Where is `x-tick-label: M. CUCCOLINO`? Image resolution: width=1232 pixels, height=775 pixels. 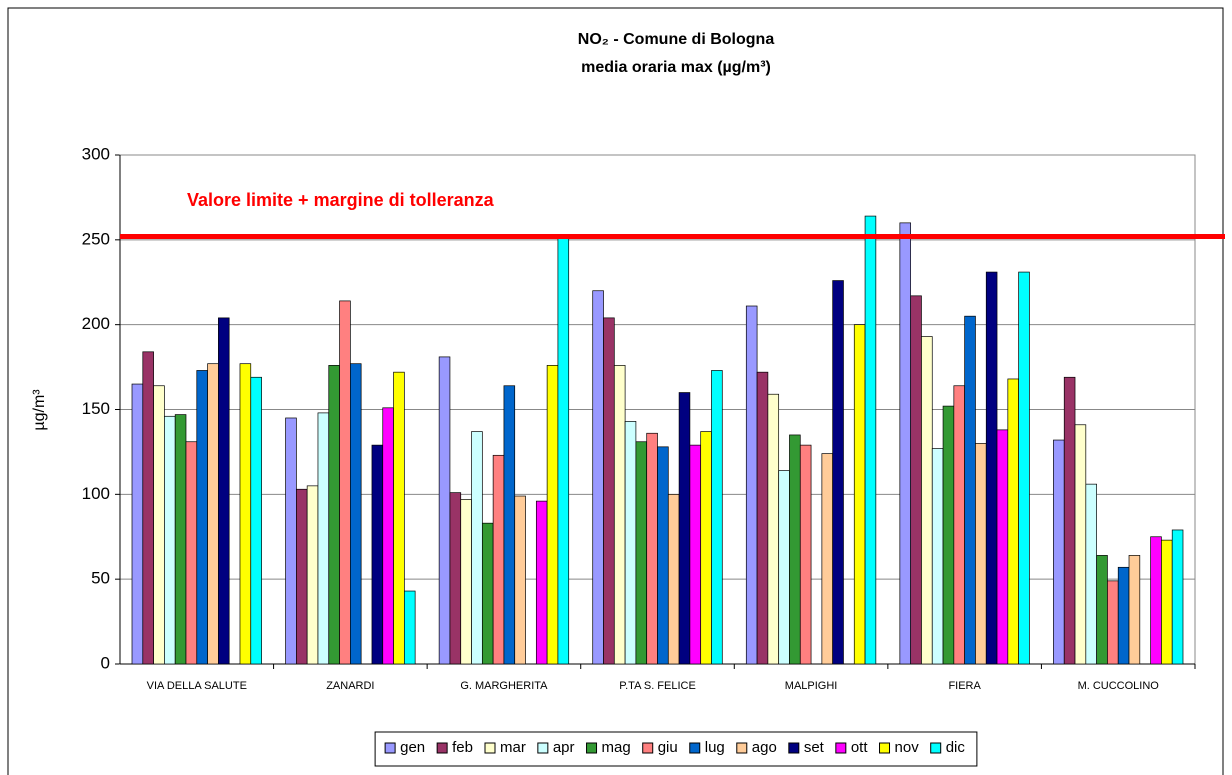 x-tick-label: M. CUCCOLINO is located at coordinates (1119, 686).